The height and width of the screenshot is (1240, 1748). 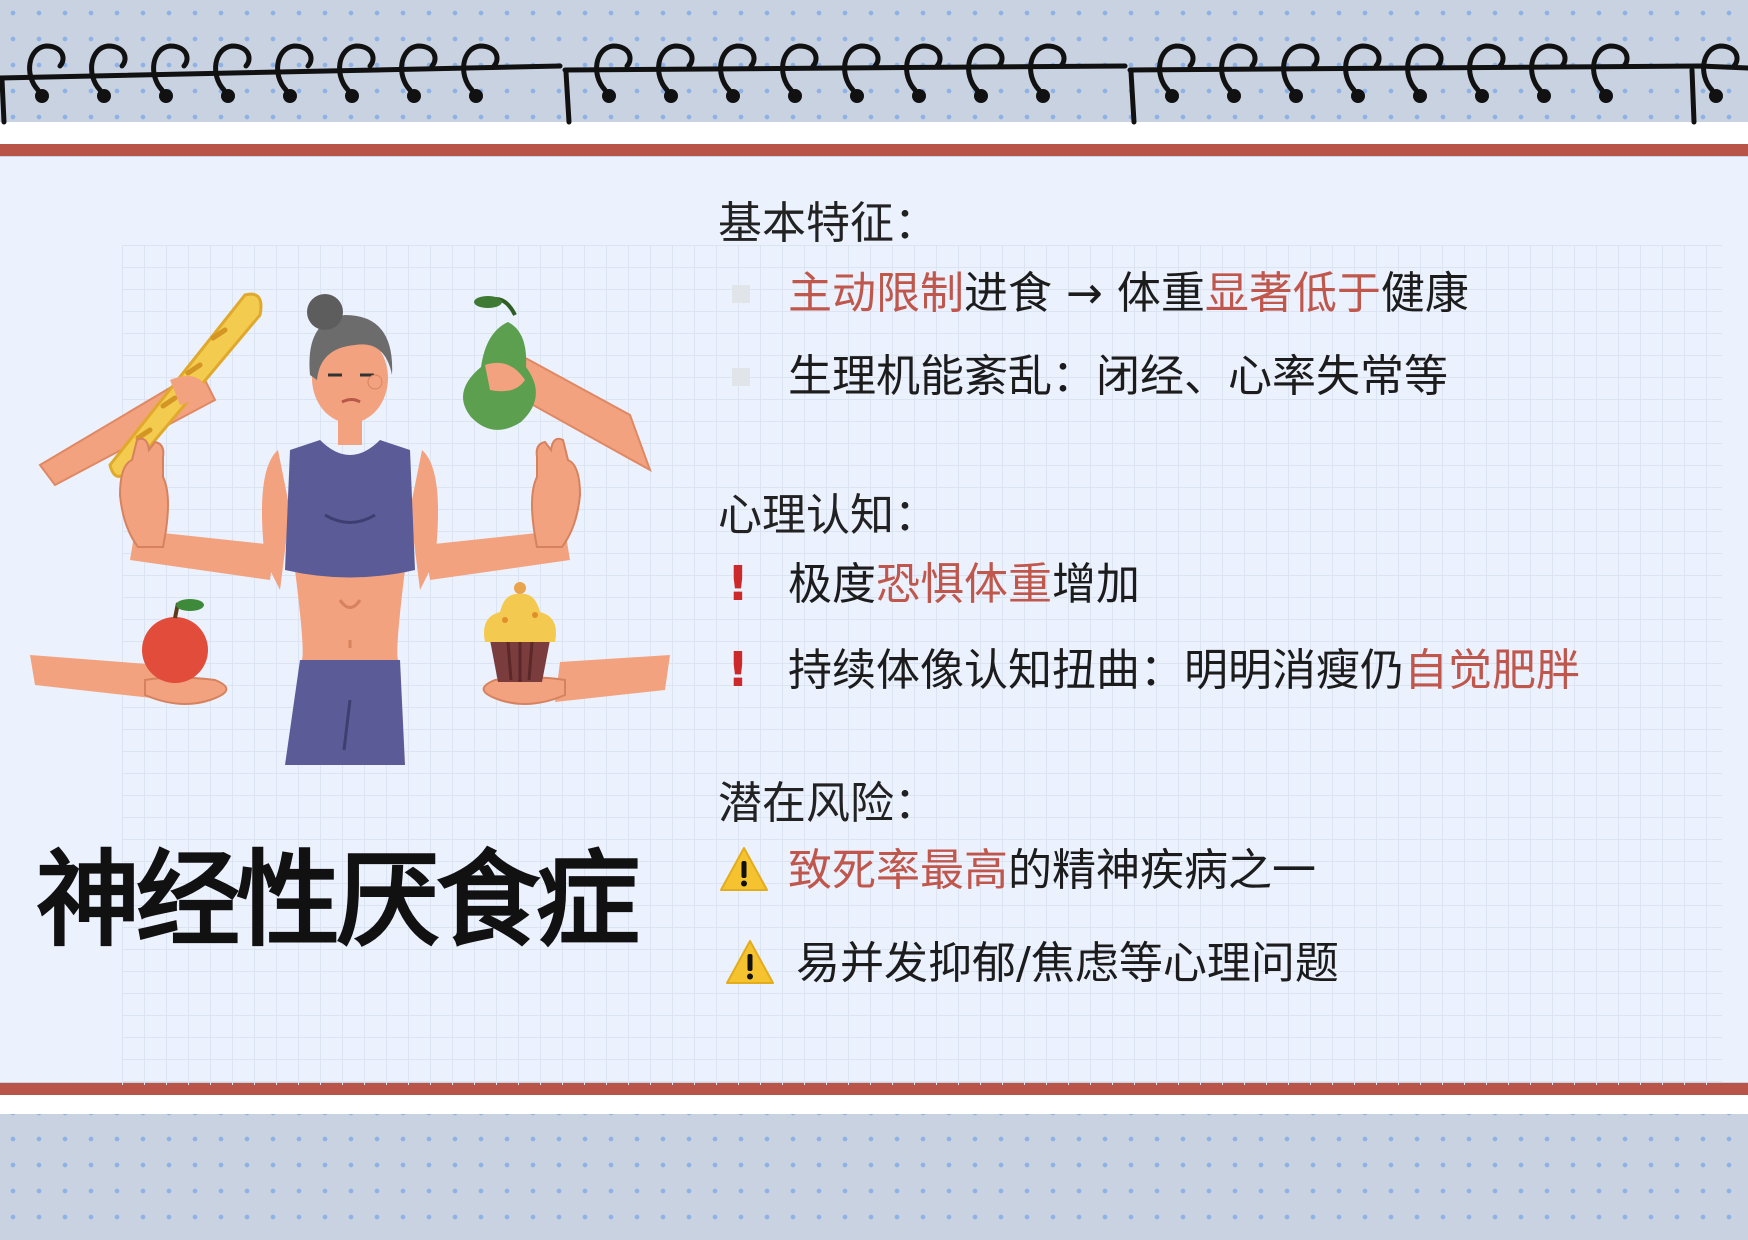 What do you see at coordinates (576, 643) in the screenshot?
I see `cupcake-hand` at bounding box center [576, 643].